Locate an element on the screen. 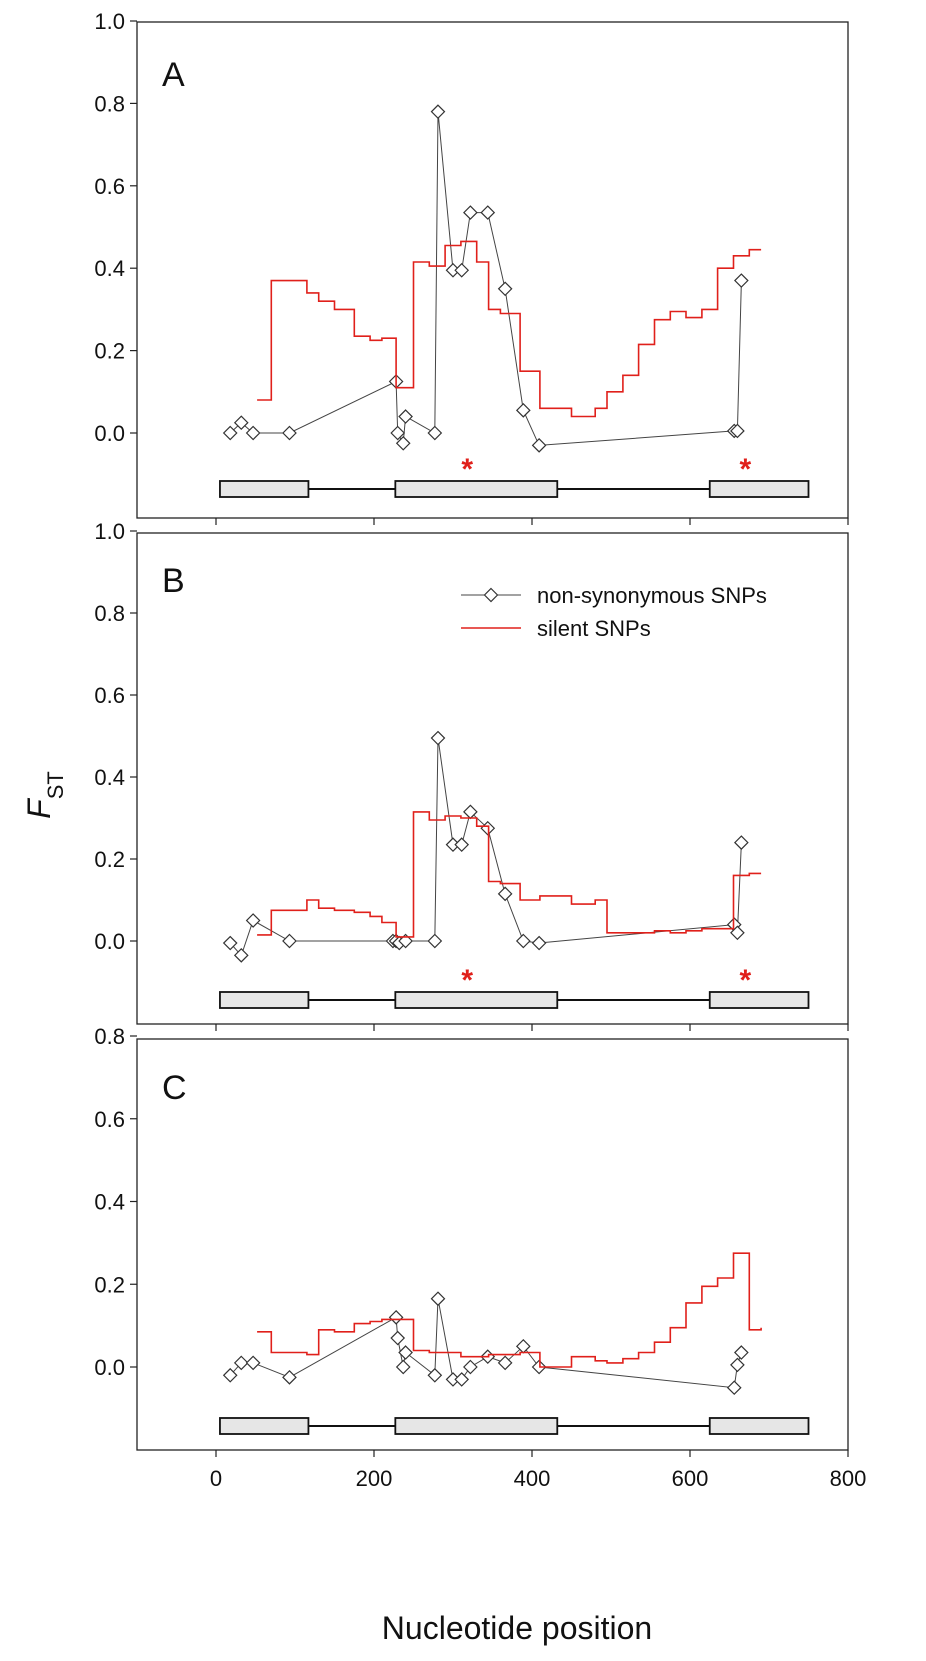 Image resolution: width=926 pixels, height=1661 pixels. legend-label-nonsyn: non-synonymous SNPs is located at coordinates (652, 595).